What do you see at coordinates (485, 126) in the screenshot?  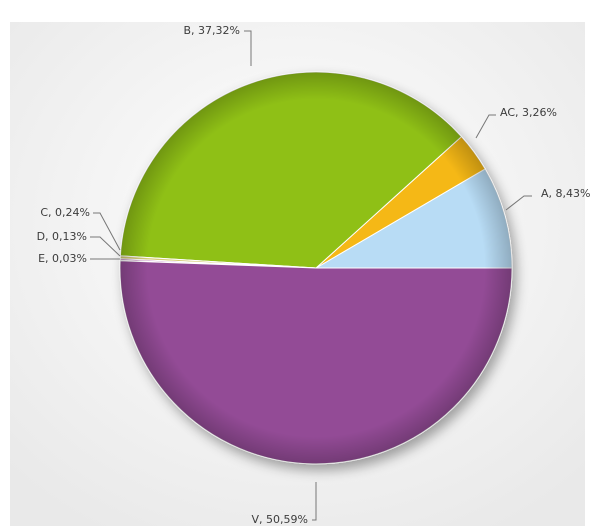 I see `leader-line-ac` at bounding box center [485, 126].